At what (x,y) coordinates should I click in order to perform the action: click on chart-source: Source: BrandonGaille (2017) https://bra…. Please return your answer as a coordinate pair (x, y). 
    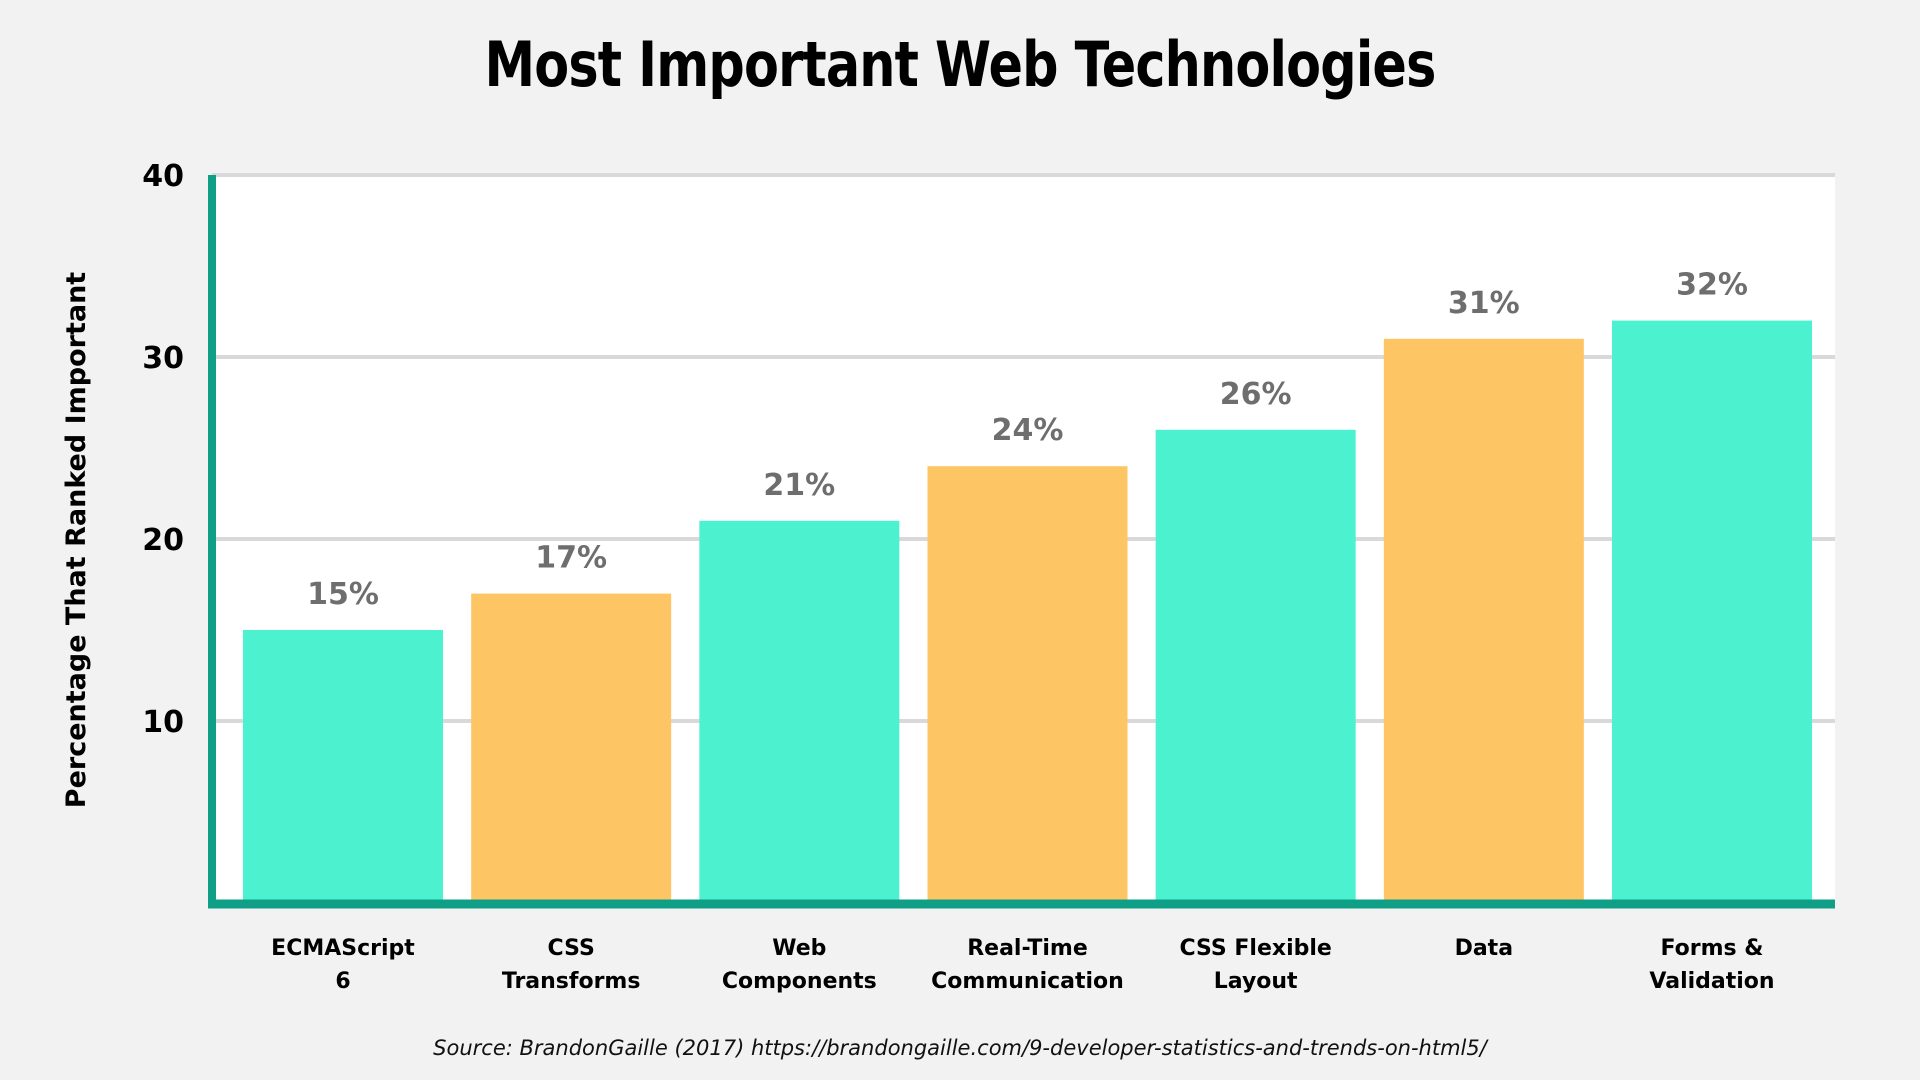
    Looking at the image, I should click on (960, 1048).